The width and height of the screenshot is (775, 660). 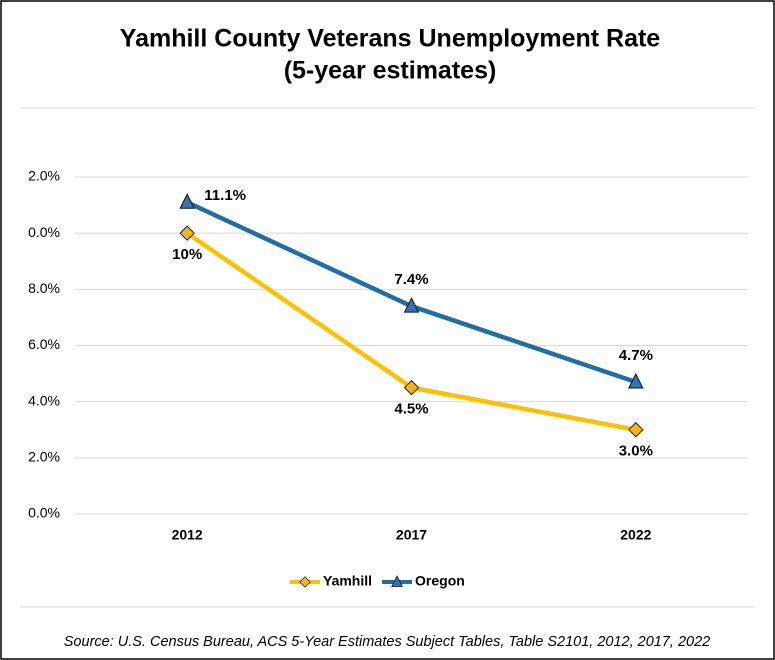 I want to click on data-label: 4.5%, so click(x=411, y=409).